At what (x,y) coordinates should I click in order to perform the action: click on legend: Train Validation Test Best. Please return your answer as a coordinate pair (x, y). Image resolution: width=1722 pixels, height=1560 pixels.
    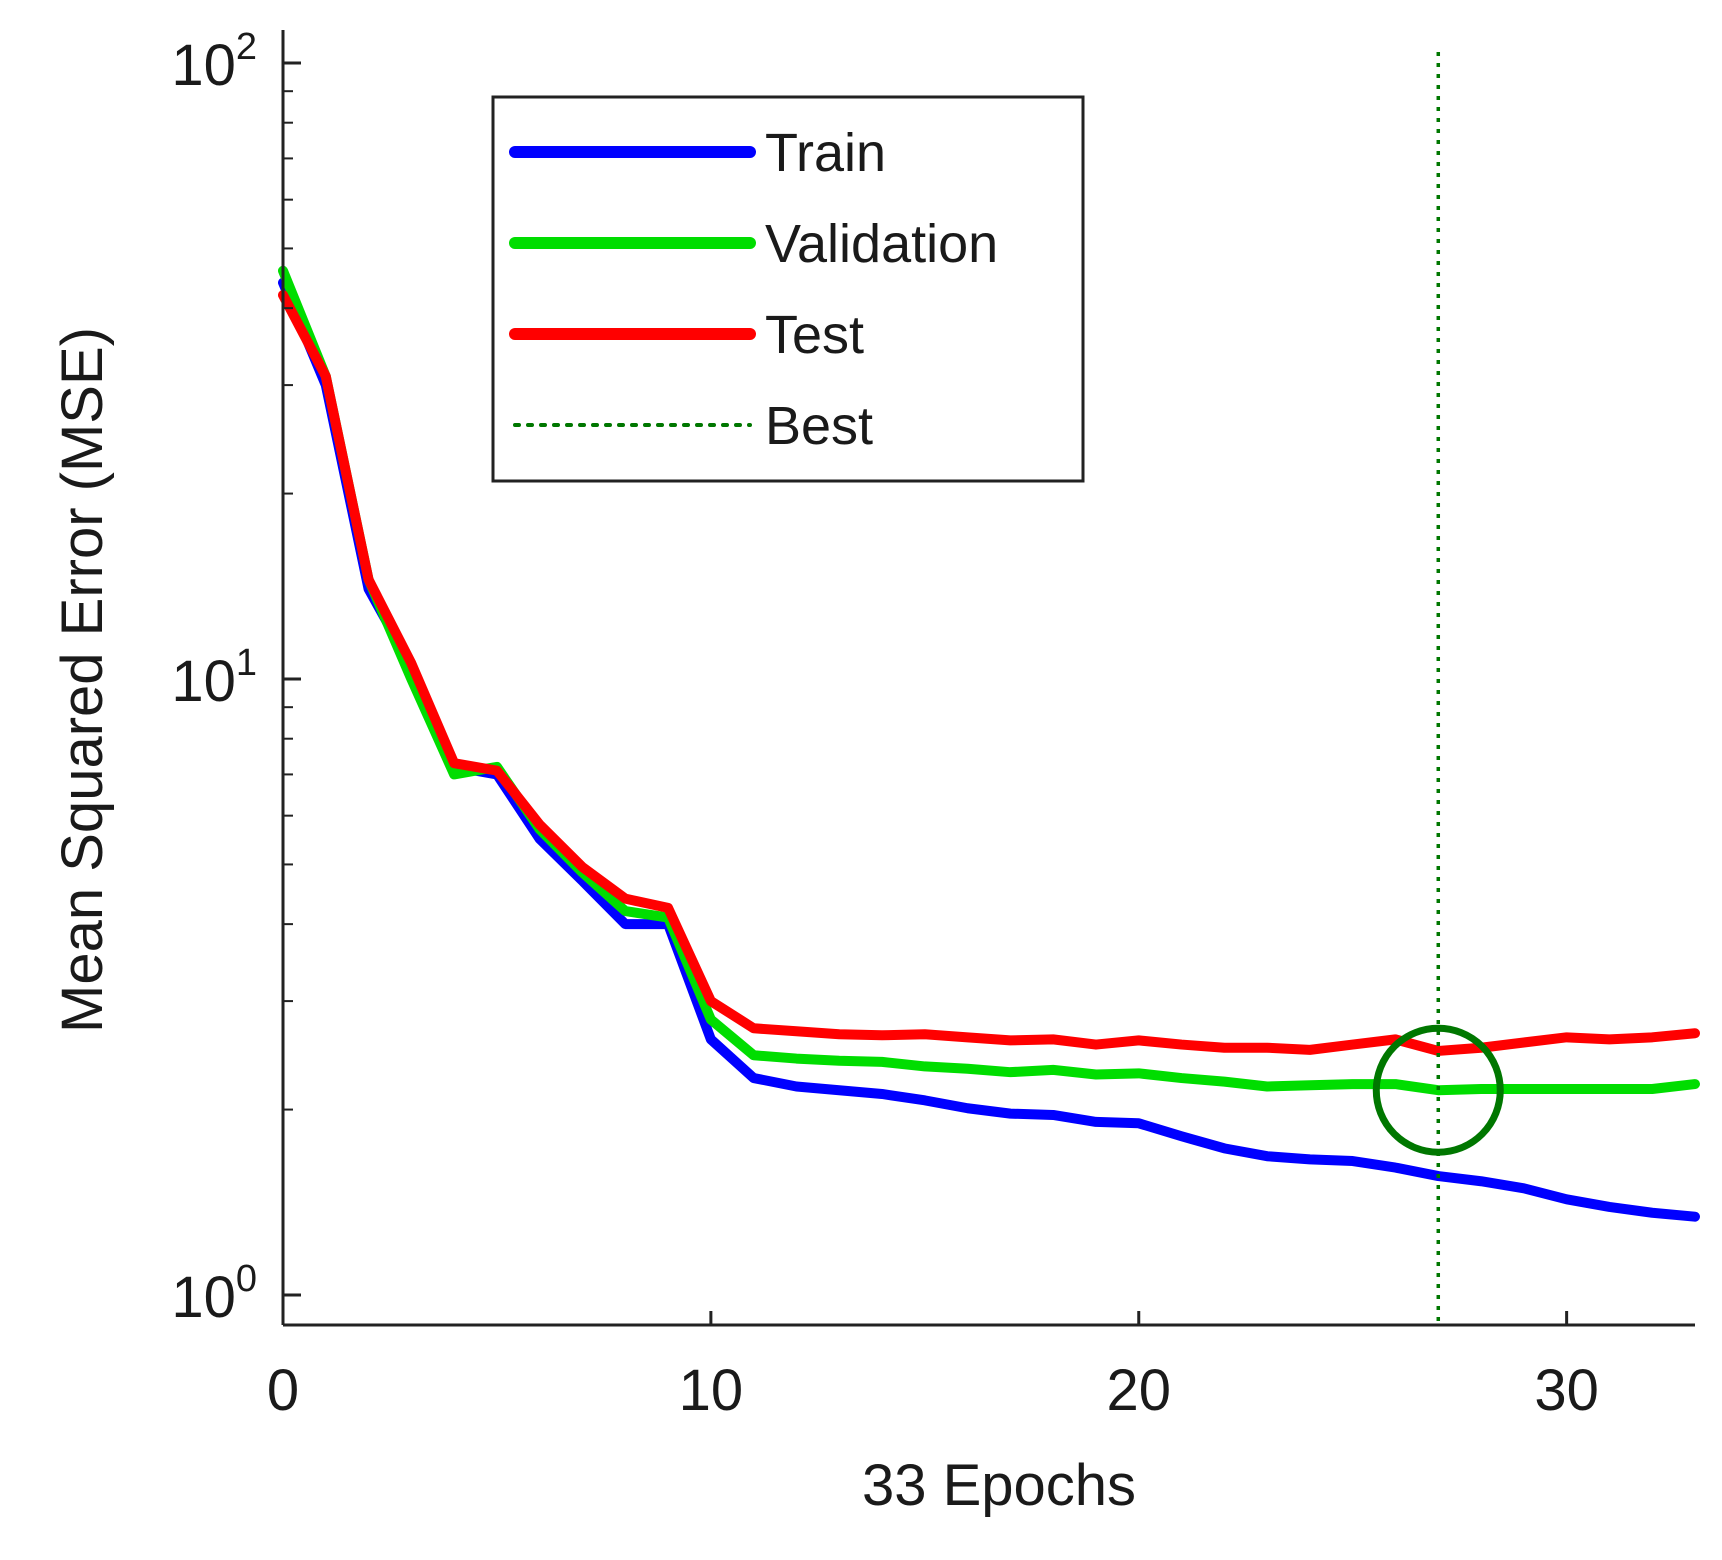
    Looking at the image, I should click on (788, 289).